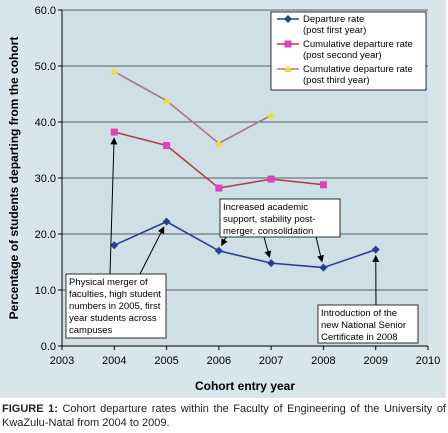  I want to click on data-point-s0-2009, so click(375, 249).